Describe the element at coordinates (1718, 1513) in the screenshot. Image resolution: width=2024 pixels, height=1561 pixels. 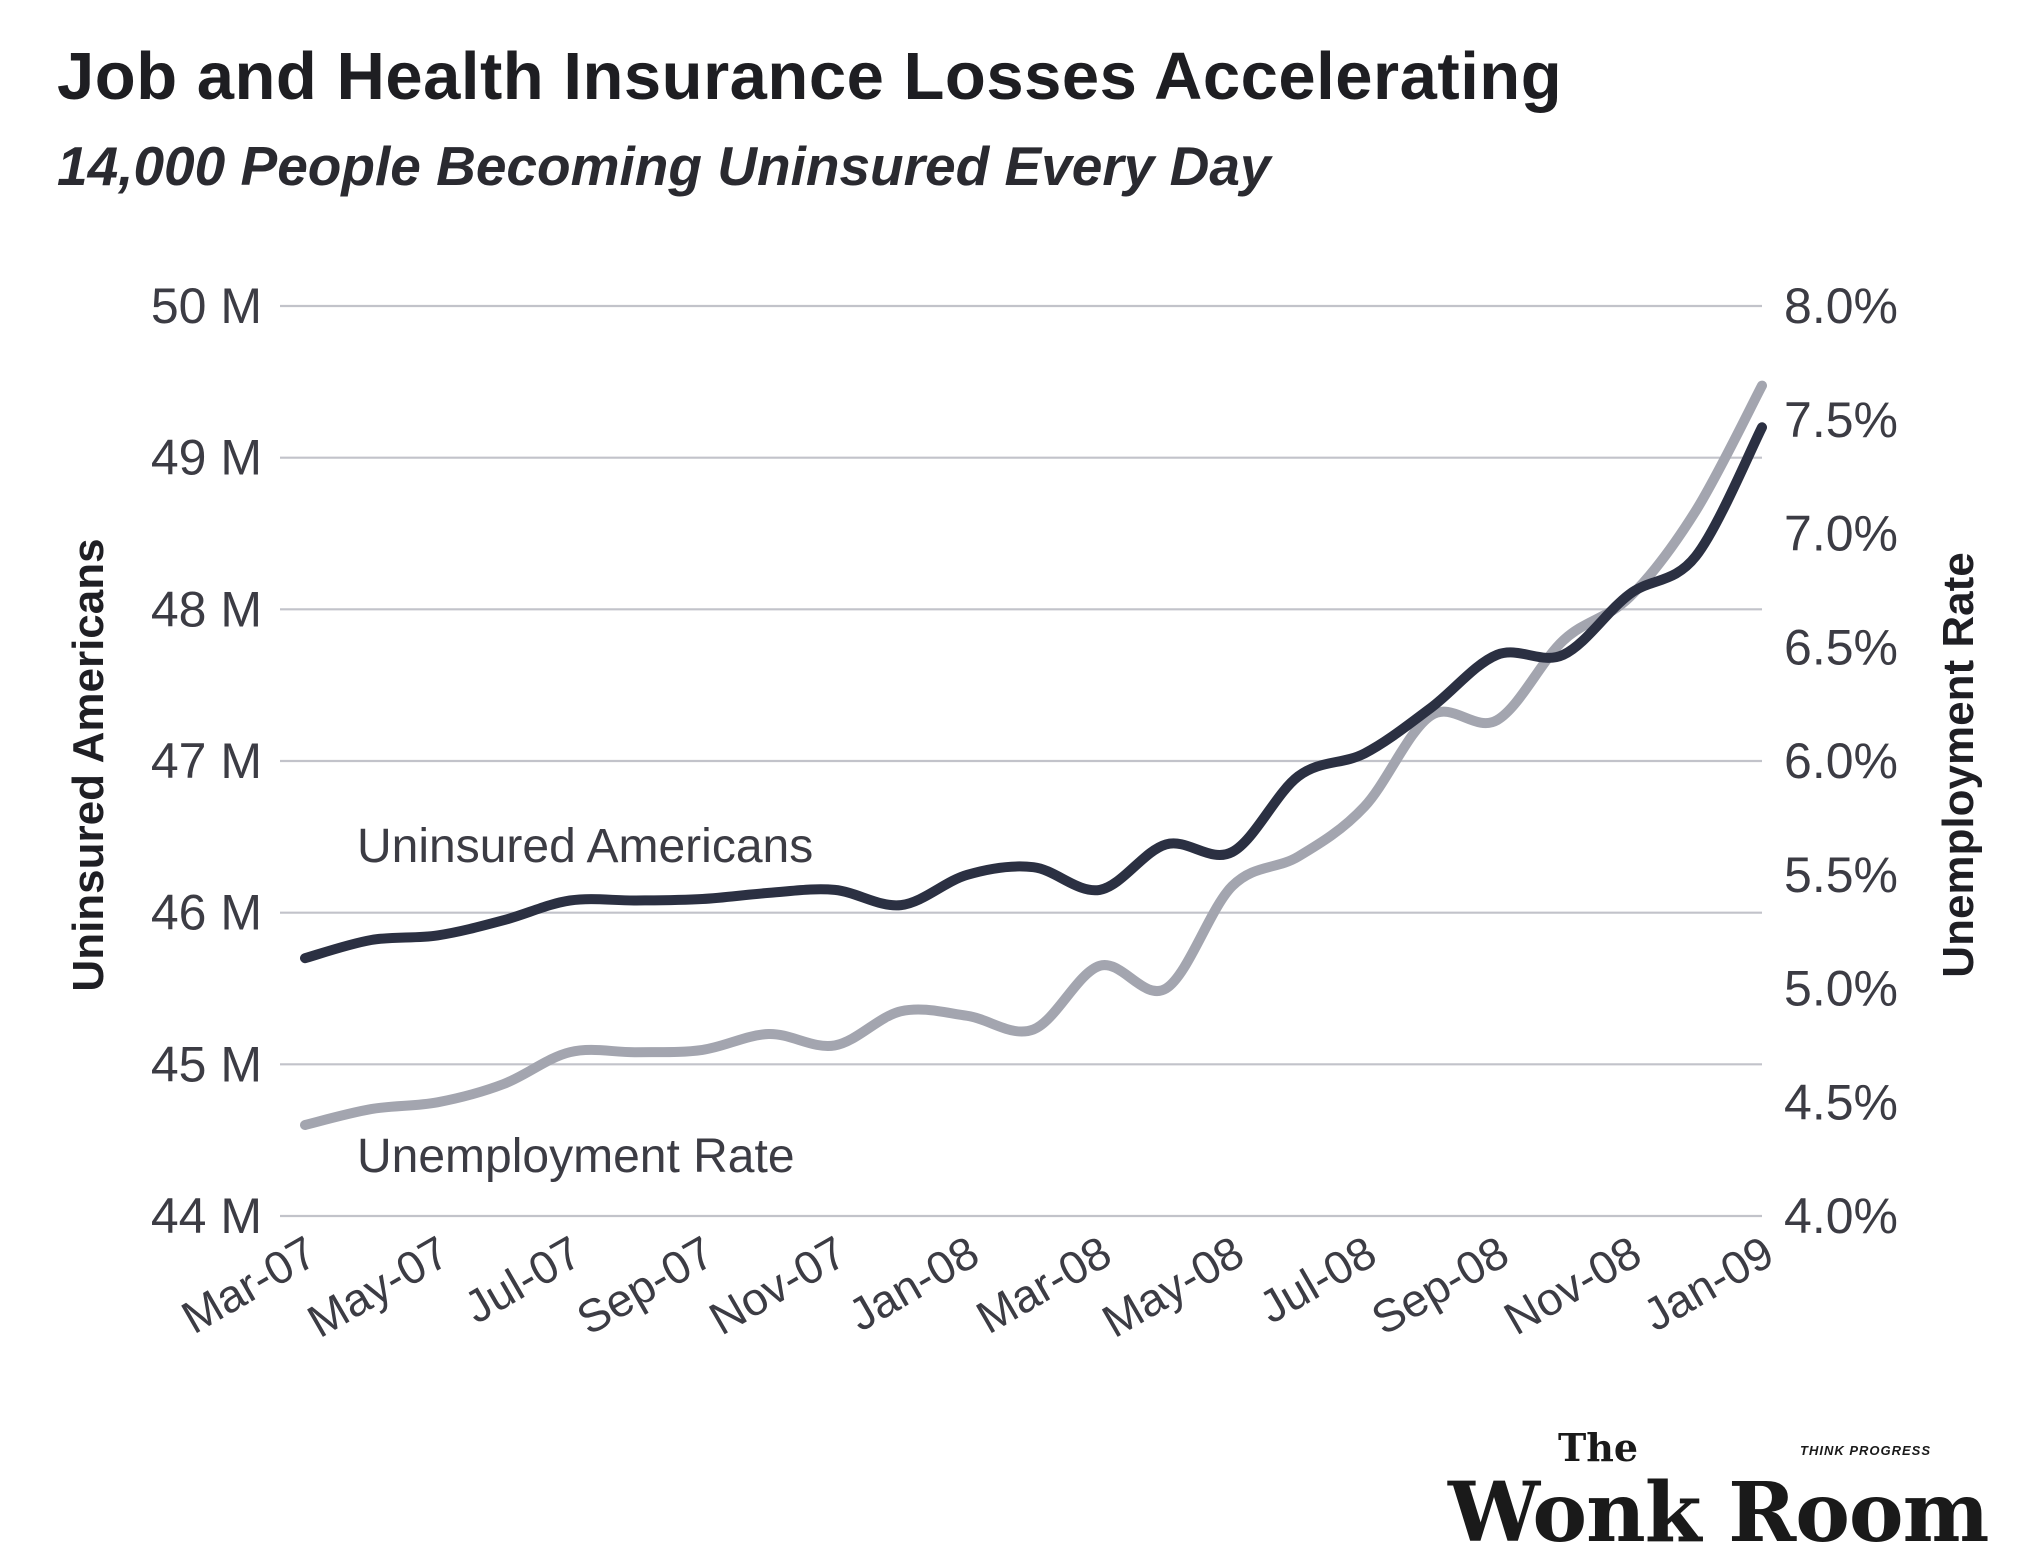
I see `logo-name: Wonk Room` at that location.